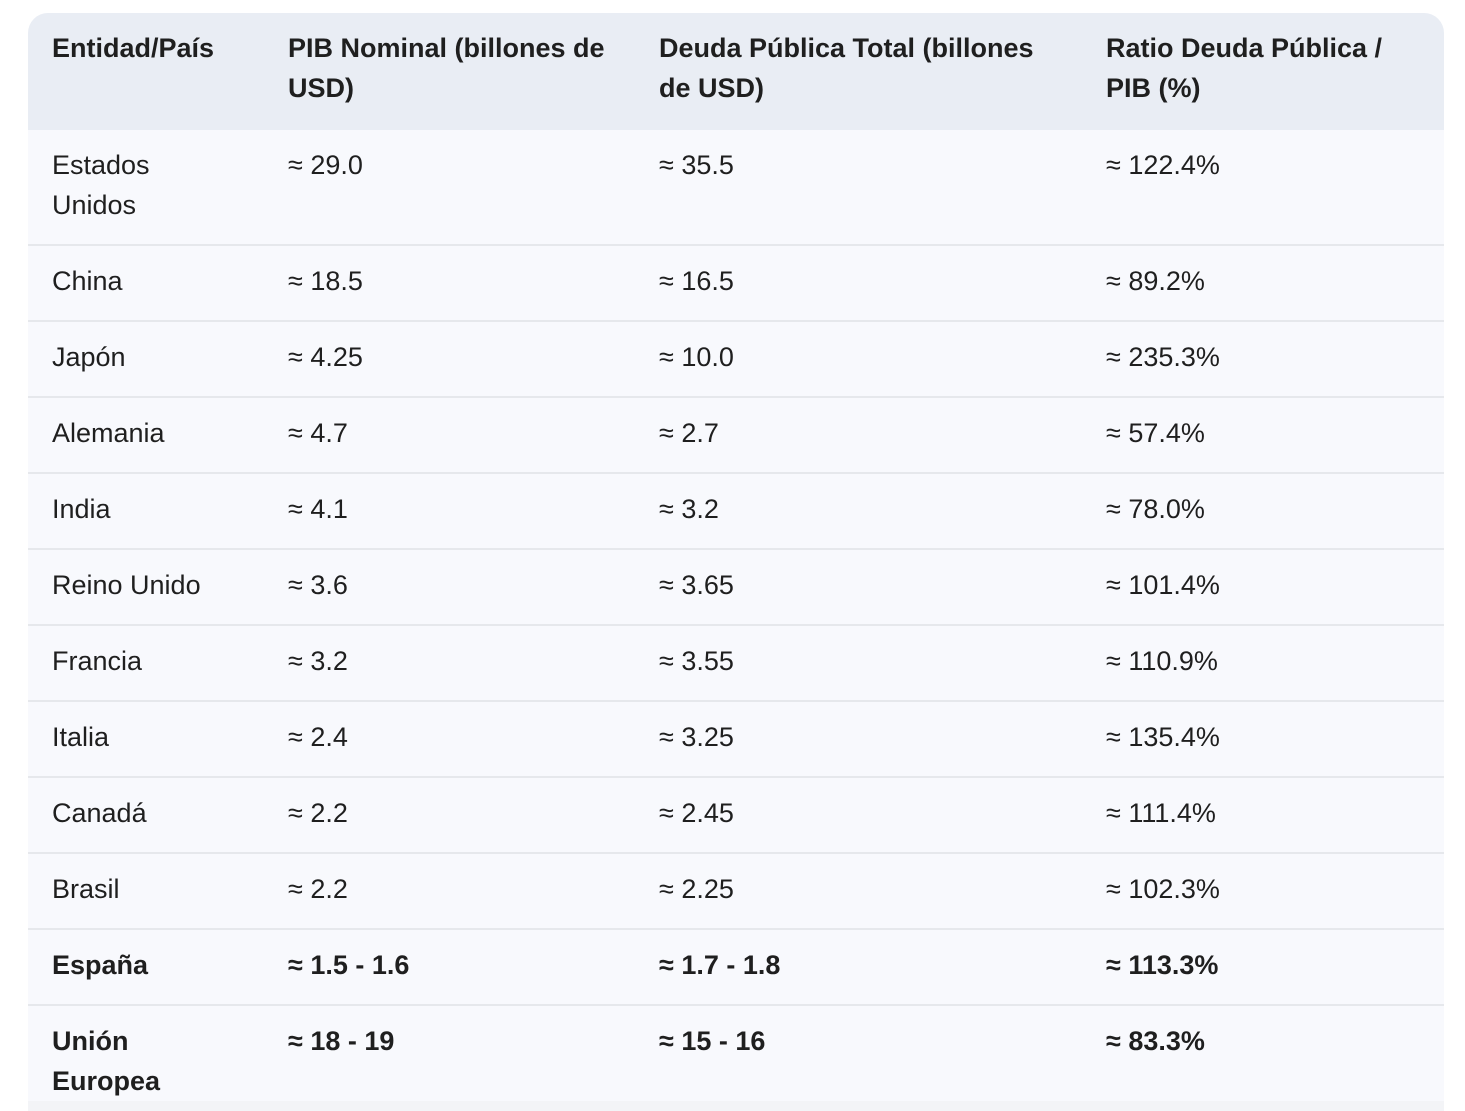  Describe the element at coordinates (449, 188) in the screenshot. I see `cell-gdp: ≈ 29.0` at that location.